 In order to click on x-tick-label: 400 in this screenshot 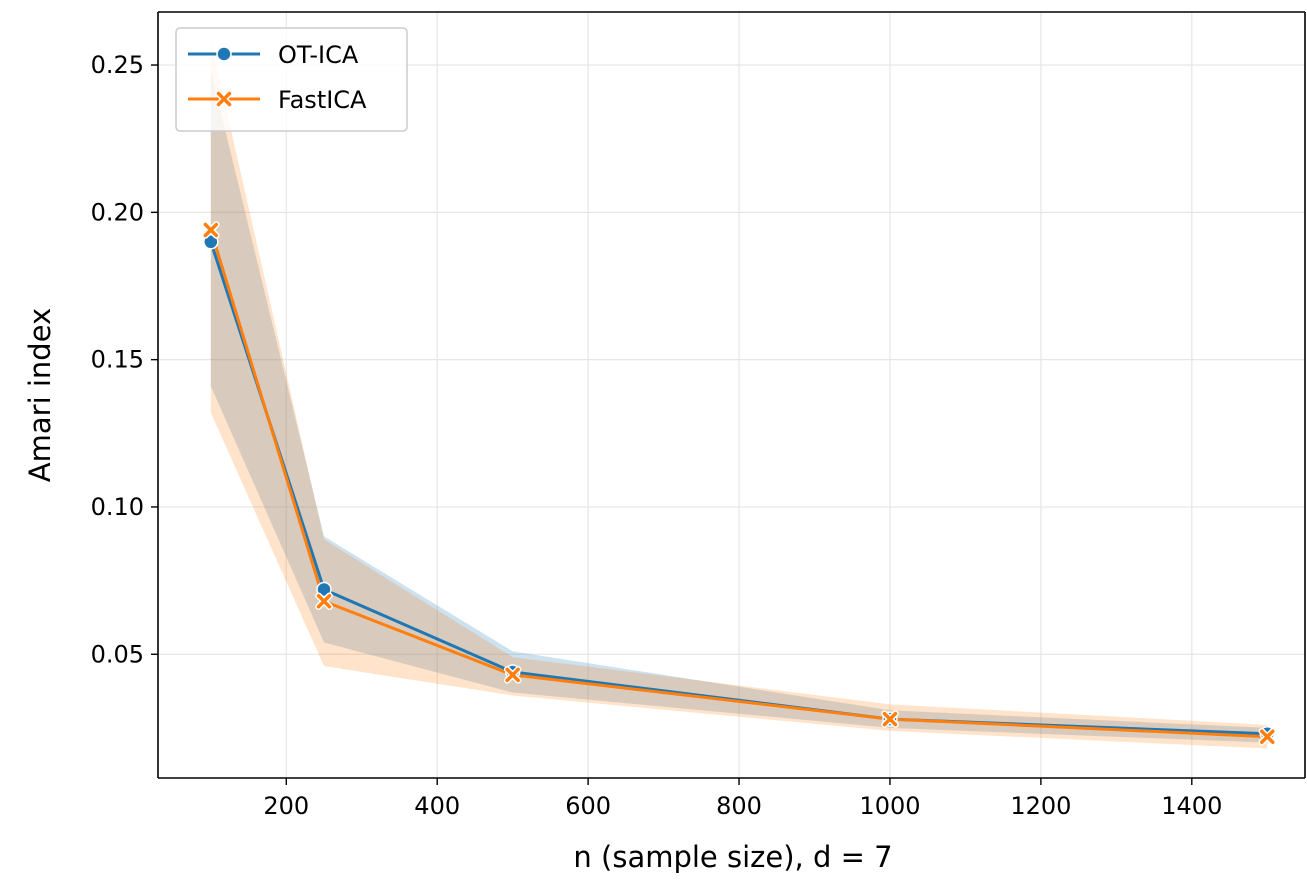, I will do `click(437, 806)`.